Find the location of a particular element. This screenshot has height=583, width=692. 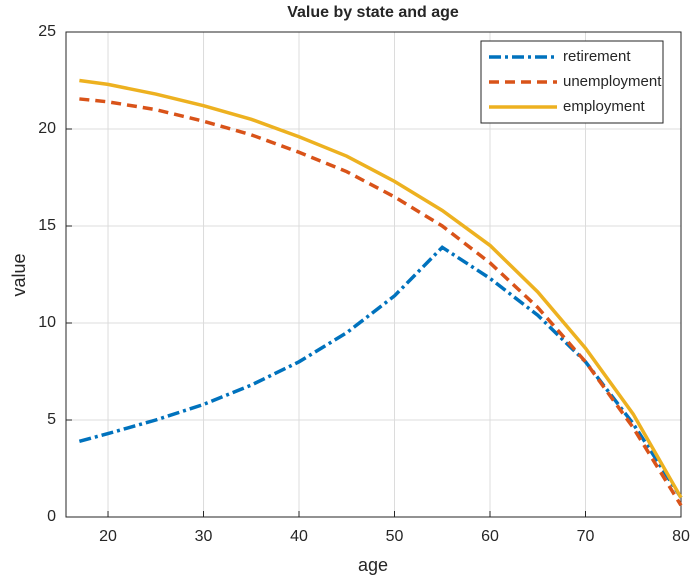

legend-label: retirement is located at coordinates (597, 56).